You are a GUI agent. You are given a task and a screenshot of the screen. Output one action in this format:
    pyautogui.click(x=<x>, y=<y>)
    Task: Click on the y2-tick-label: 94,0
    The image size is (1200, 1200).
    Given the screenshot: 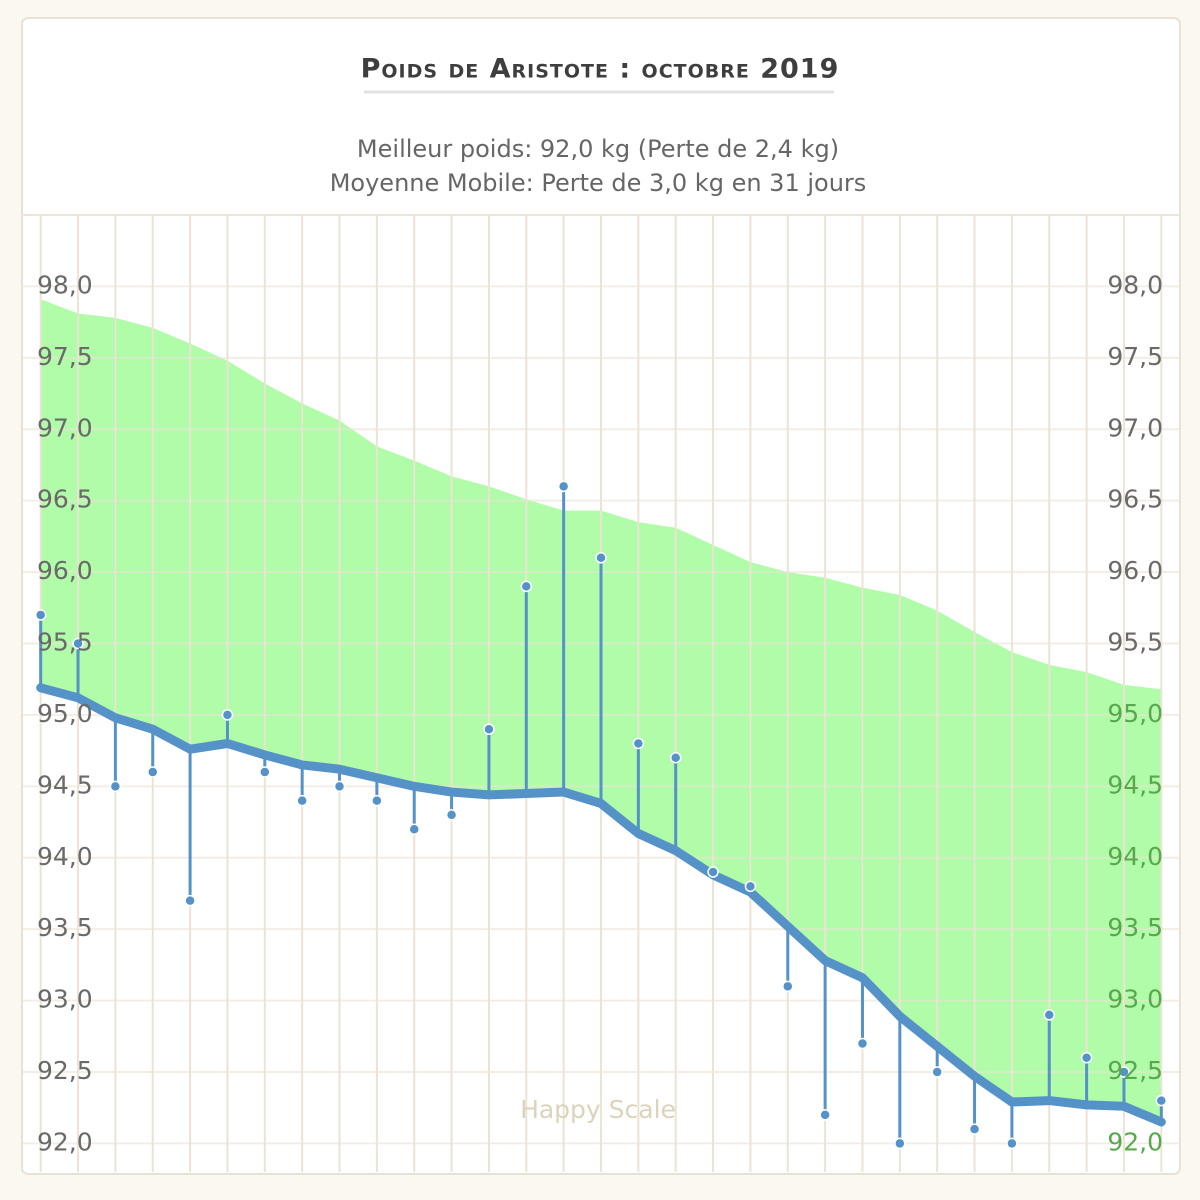 What is the action you would take?
    pyautogui.click(x=1135, y=856)
    